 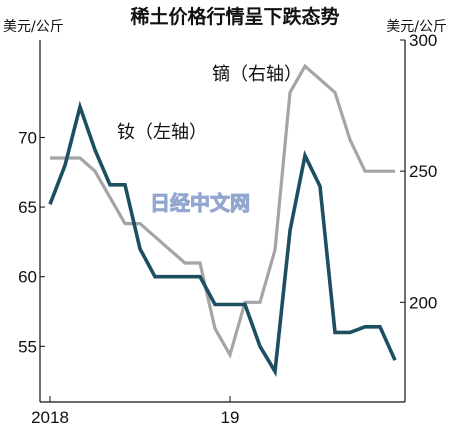 I want to click on left-tick-label: 65, so click(x=27, y=207).